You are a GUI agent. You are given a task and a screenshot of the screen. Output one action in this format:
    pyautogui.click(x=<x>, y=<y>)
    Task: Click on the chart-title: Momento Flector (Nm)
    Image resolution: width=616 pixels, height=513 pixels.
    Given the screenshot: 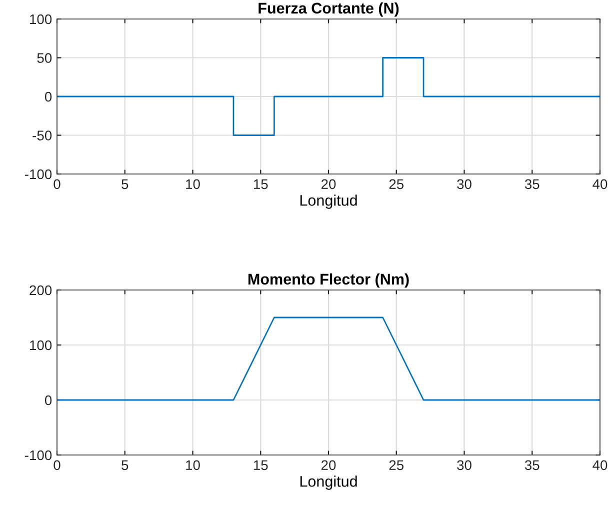 What is the action you would take?
    pyautogui.click(x=328, y=280)
    